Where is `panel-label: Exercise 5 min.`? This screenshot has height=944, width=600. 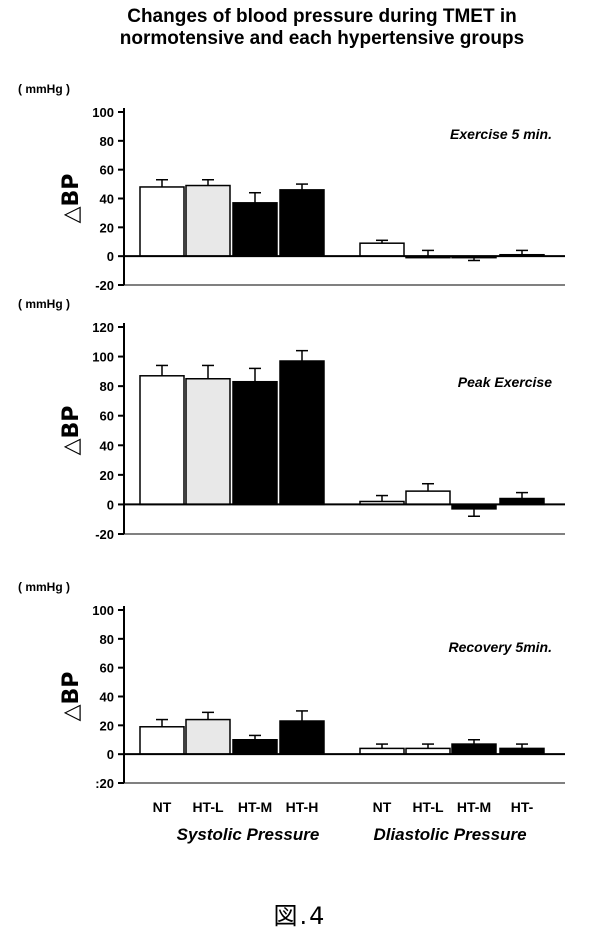
panel-label: Exercise 5 min. is located at coordinates (501, 134).